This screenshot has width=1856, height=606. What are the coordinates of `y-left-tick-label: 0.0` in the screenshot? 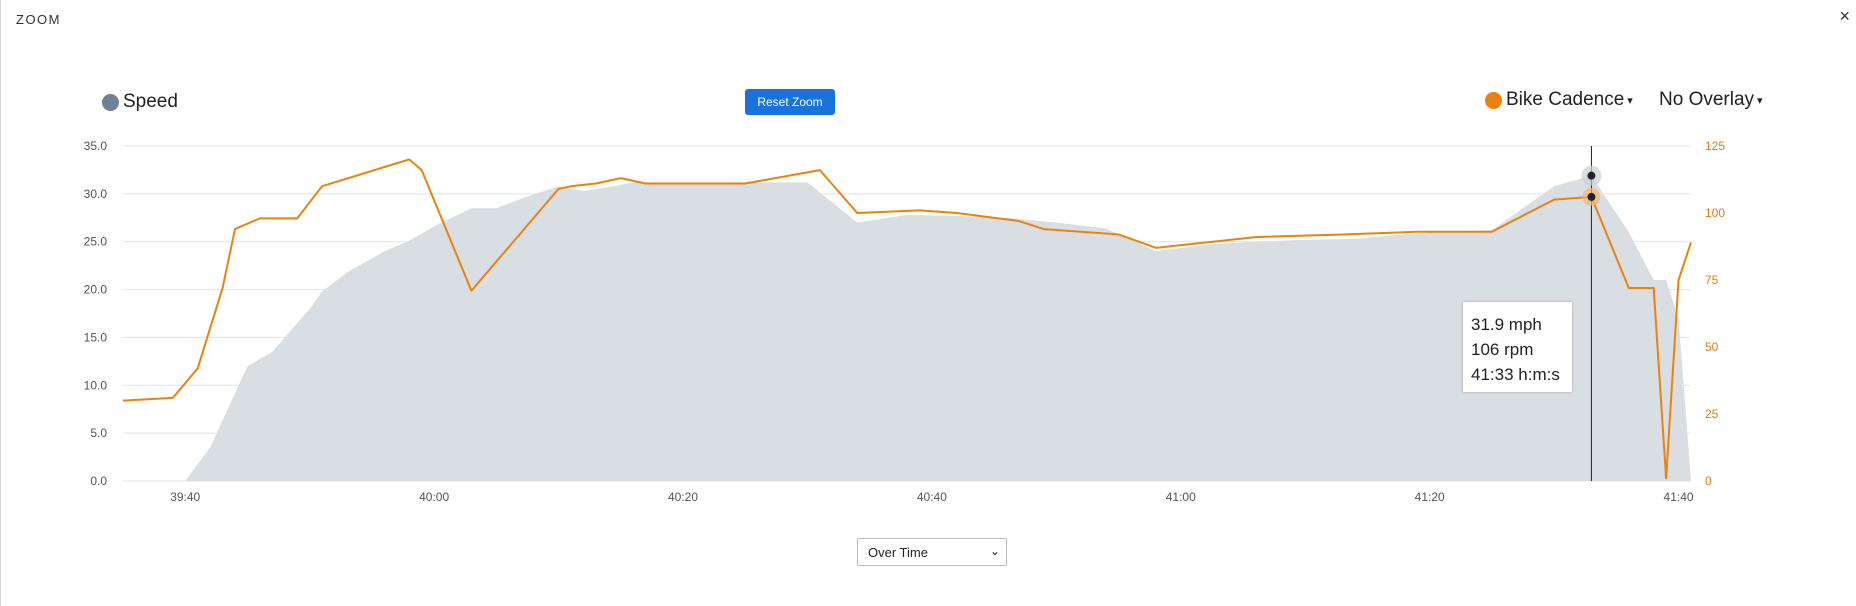 It's located at (98, 481).